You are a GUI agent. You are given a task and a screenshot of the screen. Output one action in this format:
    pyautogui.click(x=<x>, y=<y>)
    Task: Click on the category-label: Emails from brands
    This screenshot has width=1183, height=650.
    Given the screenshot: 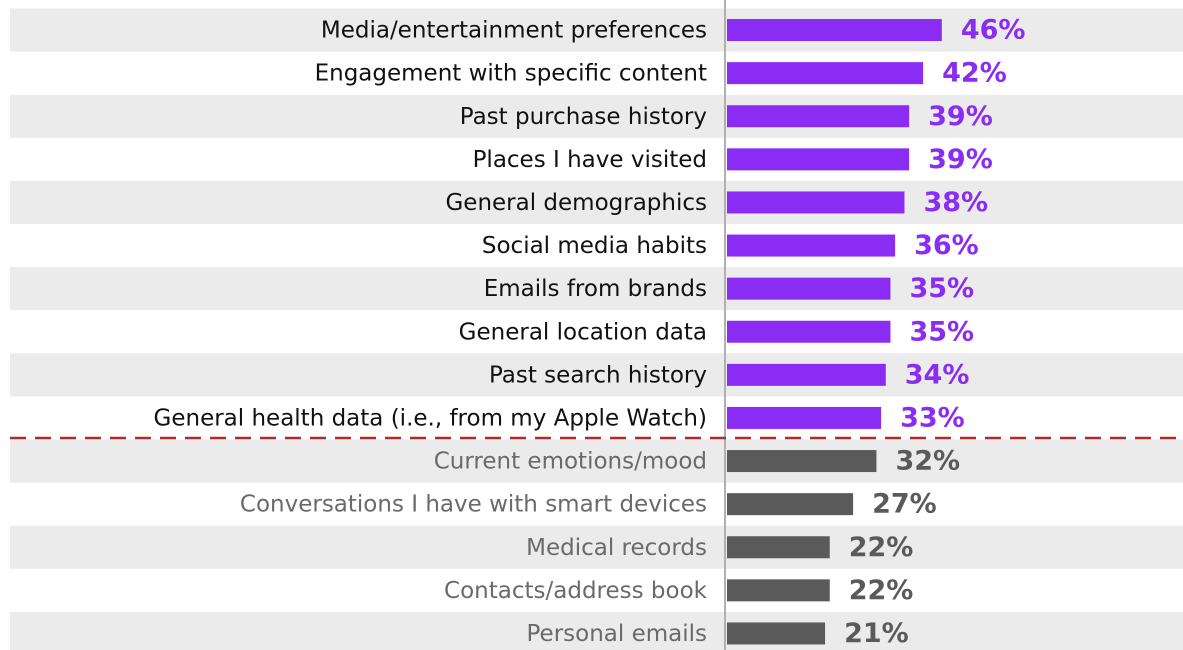 What is the action you would take?
    pyautogui.click(x=595, y=289)
    